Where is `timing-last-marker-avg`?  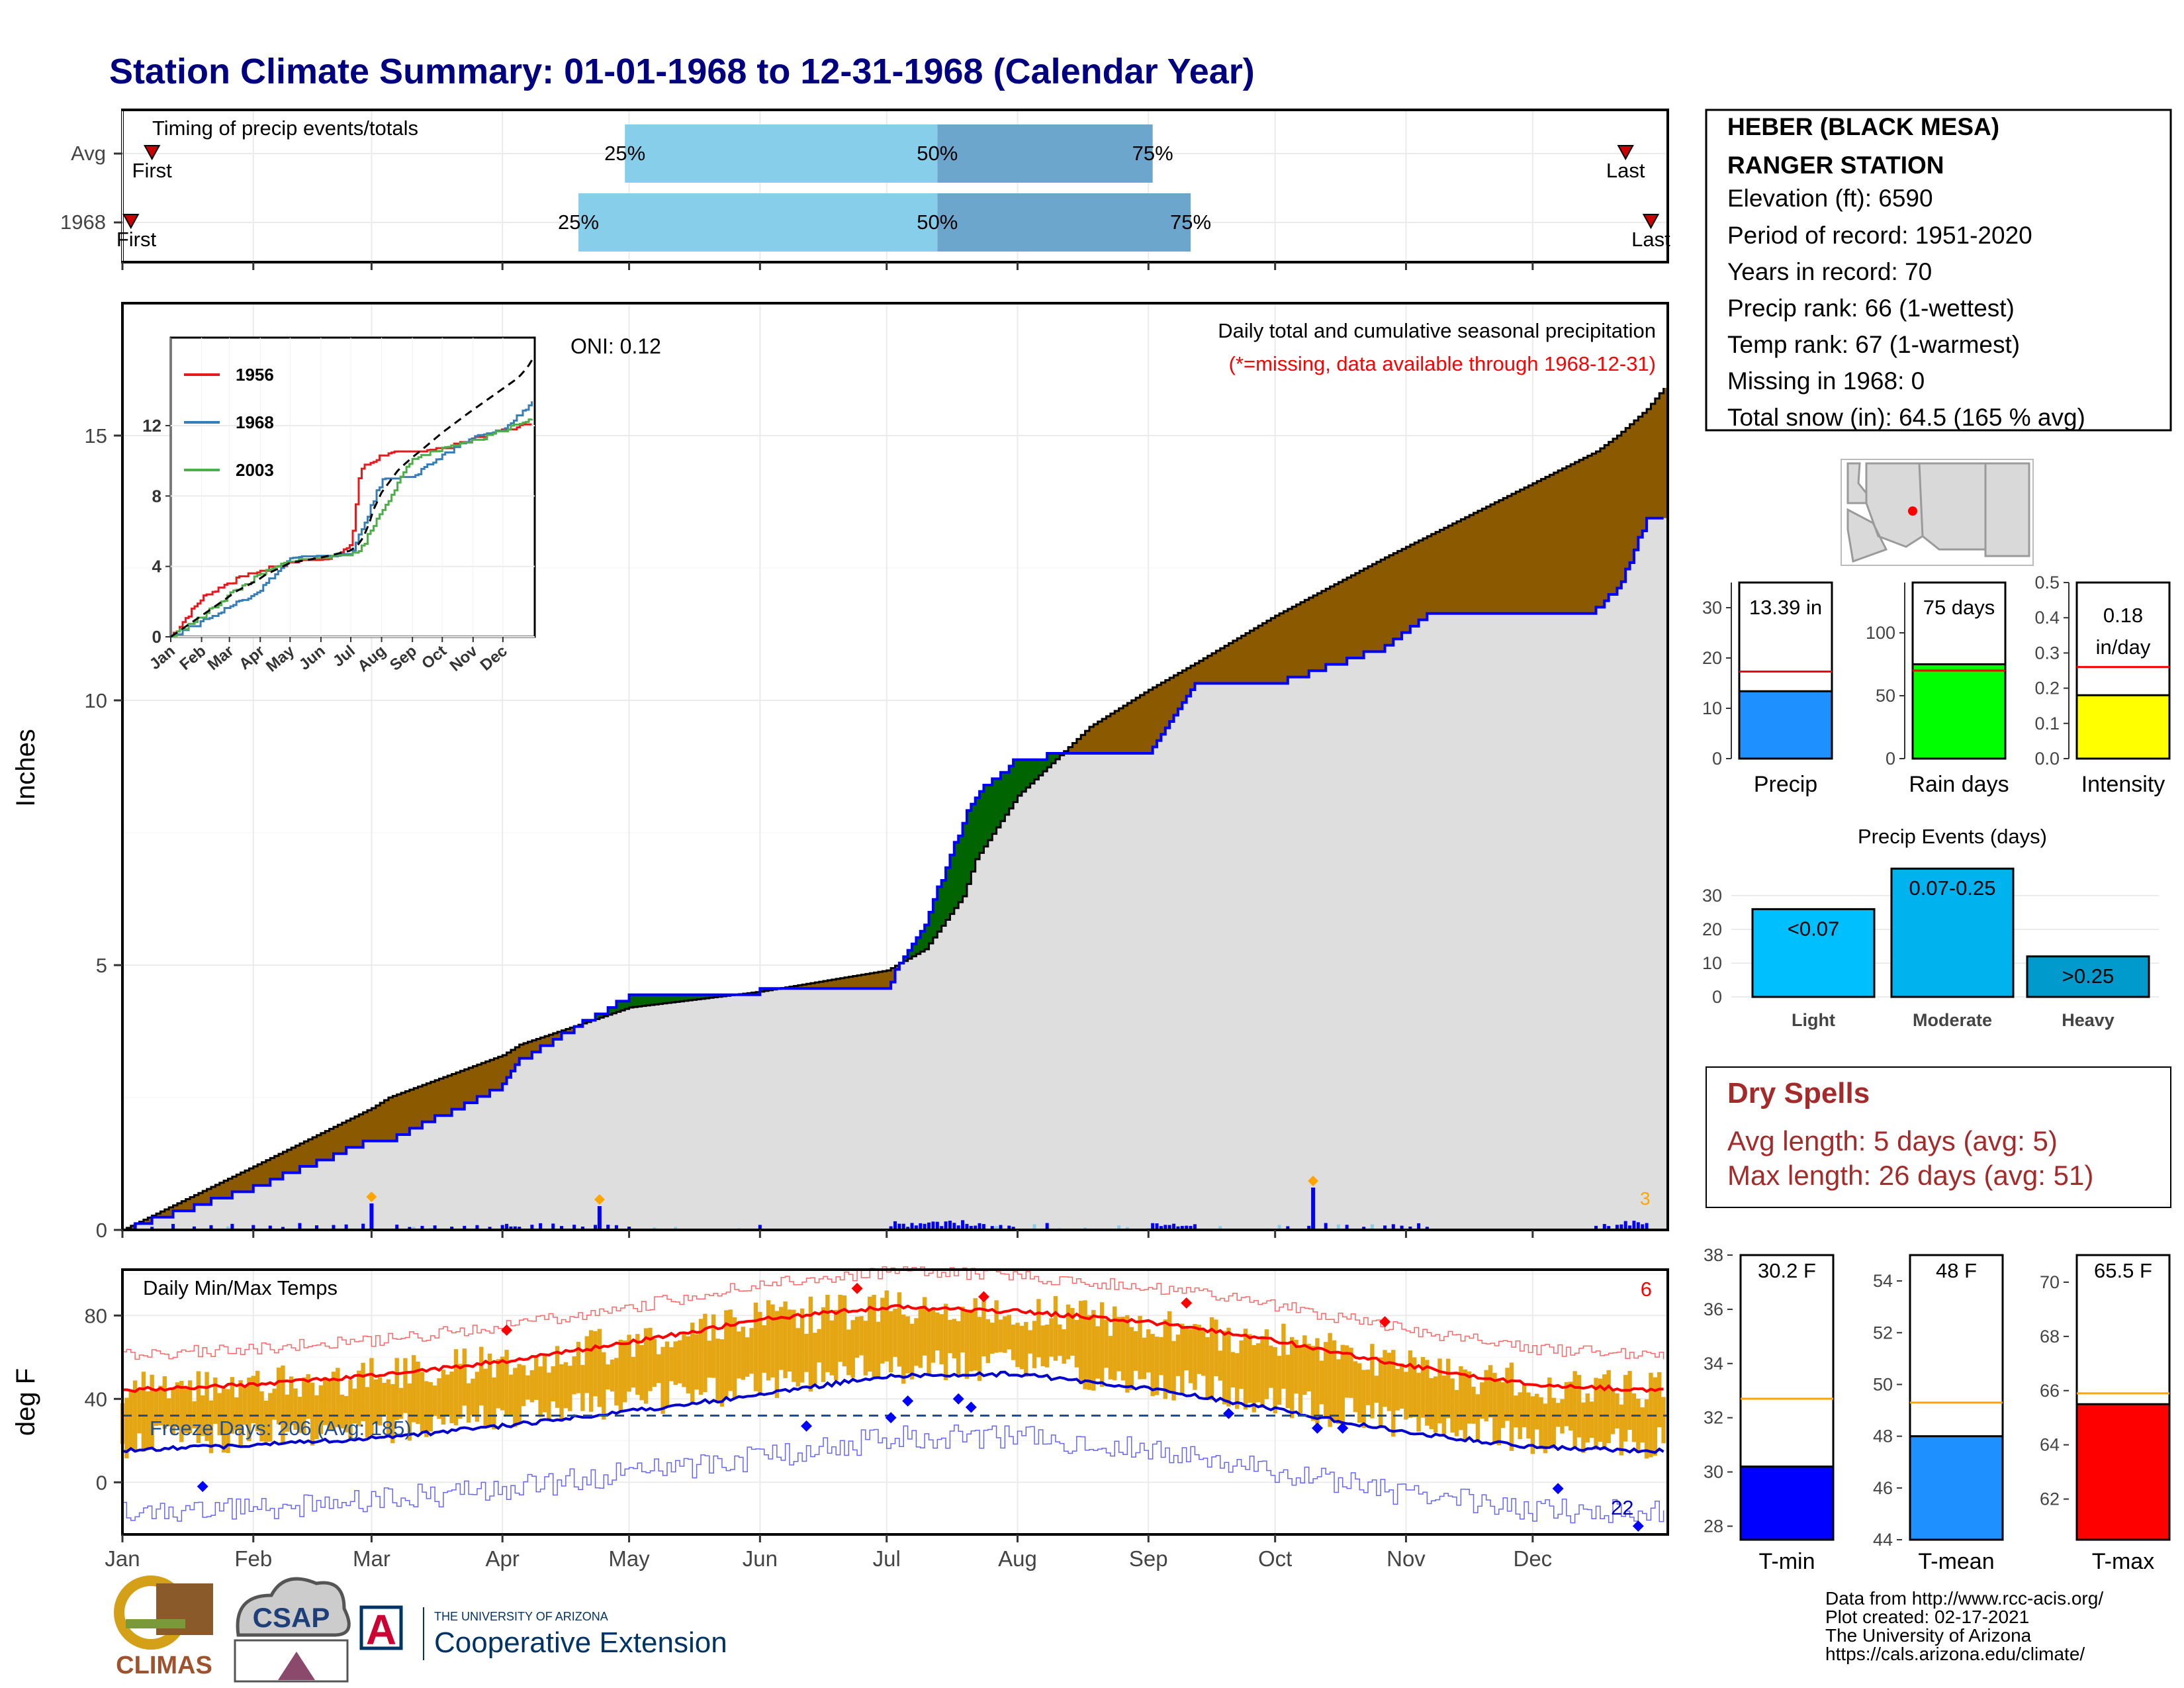 timing-last-marker-avg is located at coordinates (1625, 153).